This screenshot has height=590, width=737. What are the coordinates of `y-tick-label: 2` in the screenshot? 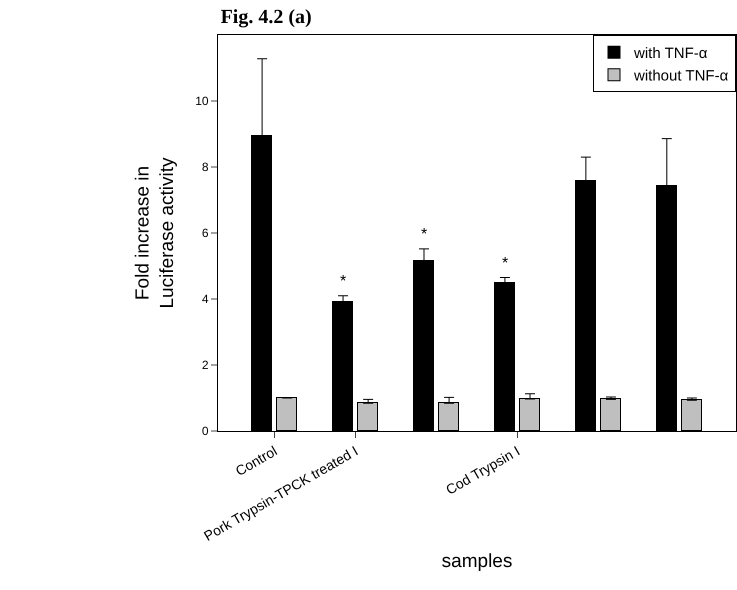 It's located at (205, 365).